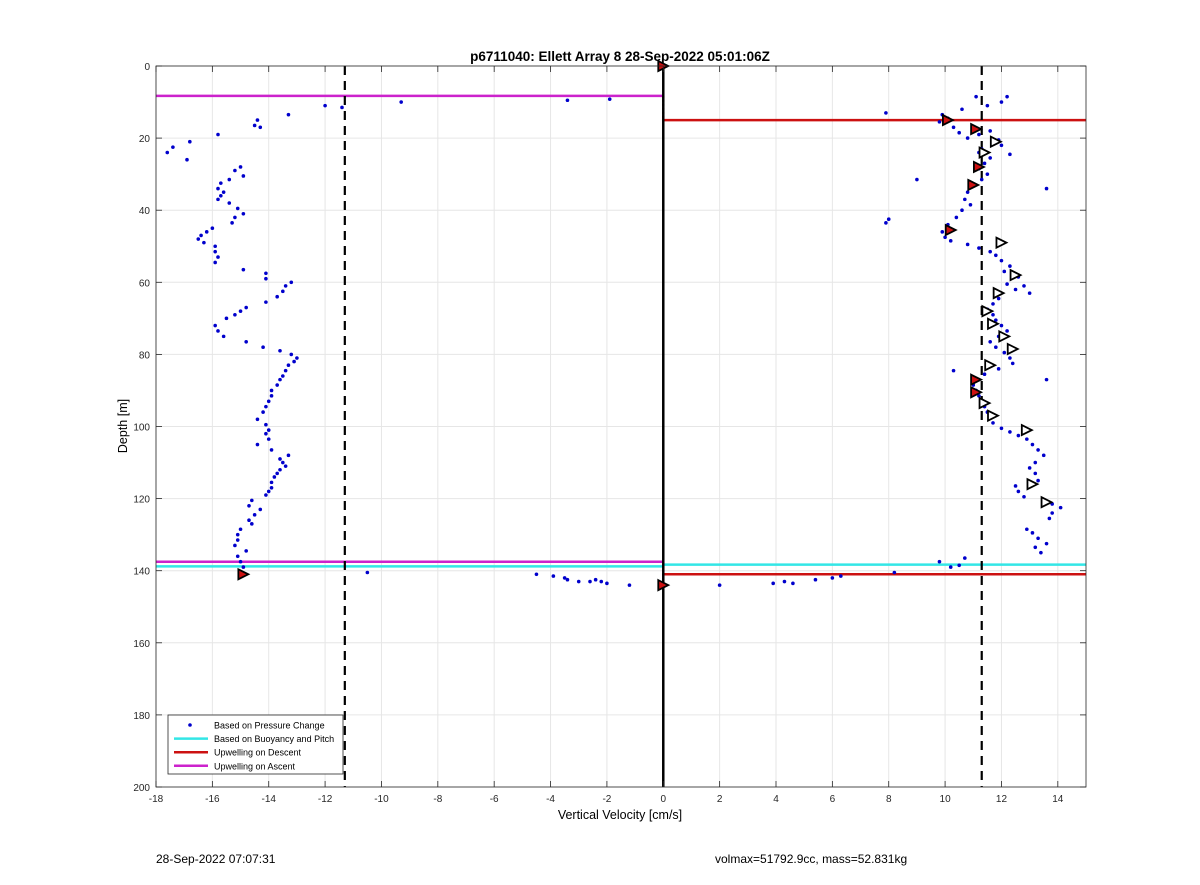 This screenshot has width=1200, height=885. I want to click on legend-label: Based on Buoyancy and Pitch, so click(274, 739).